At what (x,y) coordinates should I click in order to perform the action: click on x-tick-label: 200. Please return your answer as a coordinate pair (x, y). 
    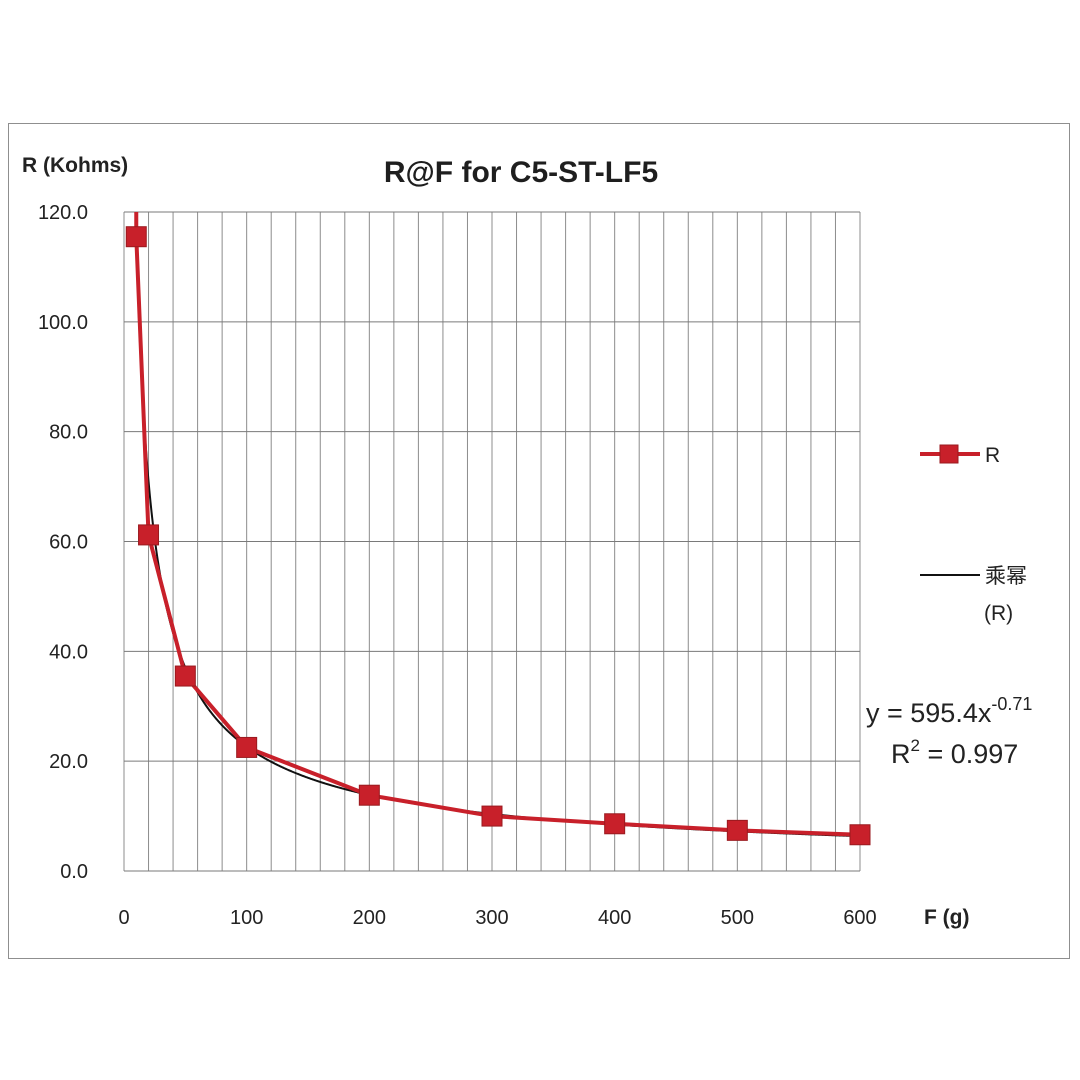
    Looking at the image, I should click on (369, 918).